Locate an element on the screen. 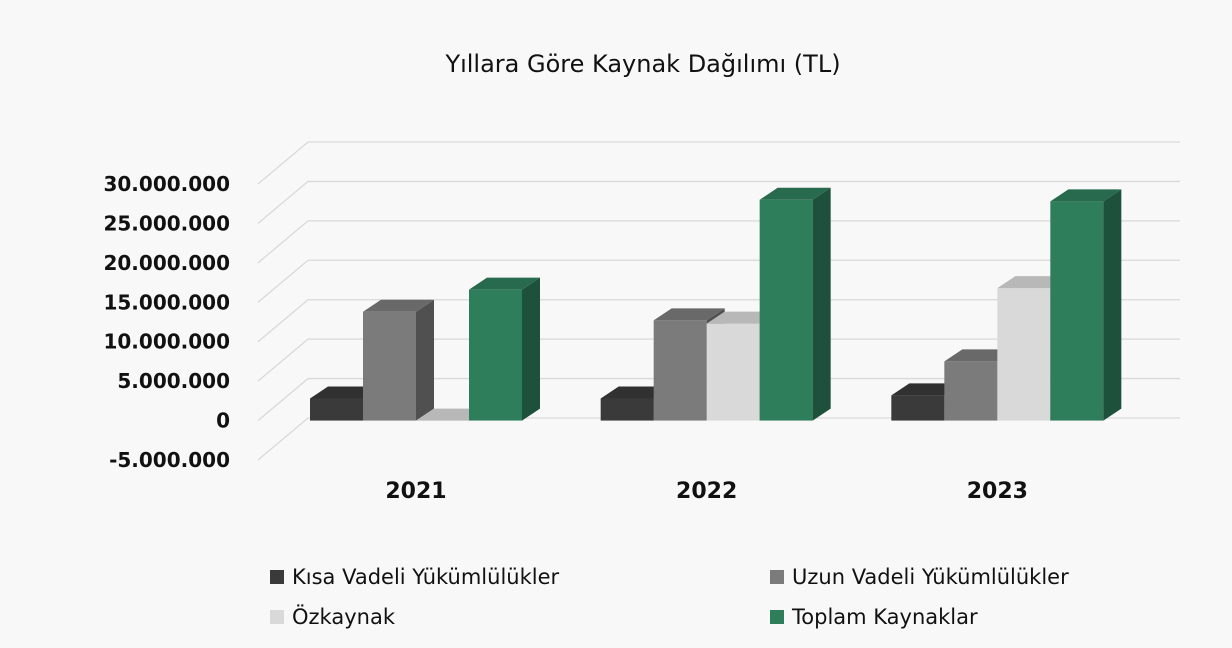 This screenshot has height=648, width=1232. y-tick-label: 5.000.000 is located at coordinates (173, 381).